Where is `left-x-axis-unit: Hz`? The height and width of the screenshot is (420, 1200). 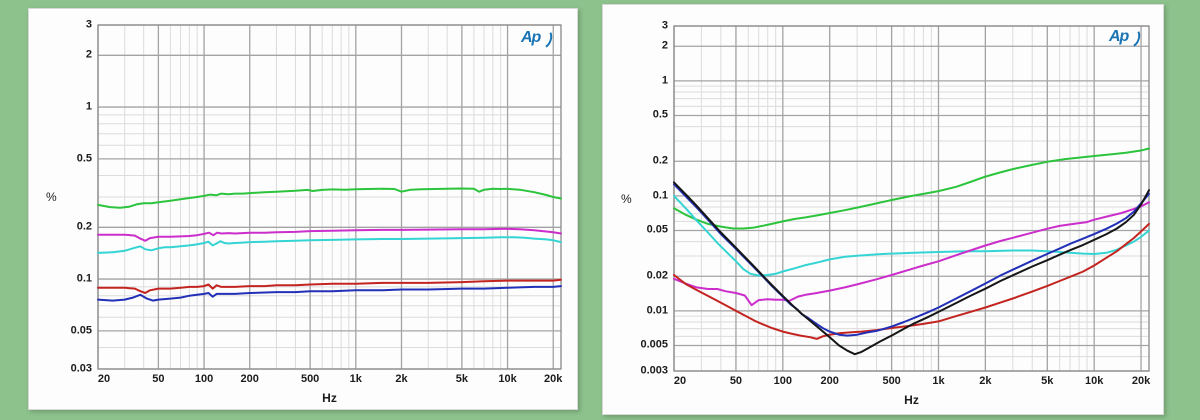 left-x-axis-unit: Hz is located at coordinates (329, 398).